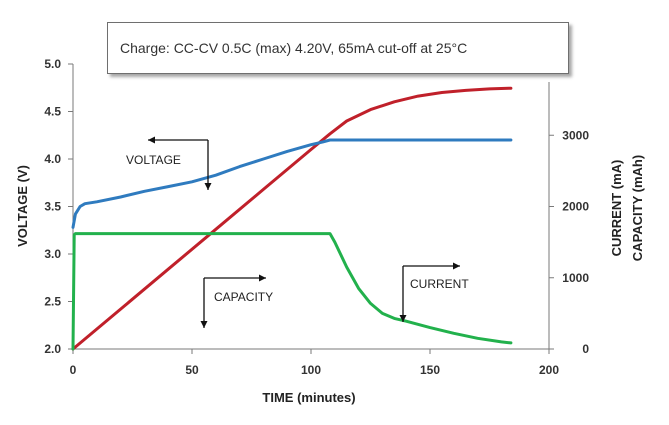 This screenshot has height=425, width=669. Describe the element at coordinates (52, 207) in the screenshot. I see `y-left-tick-label: 3.5` at that location.